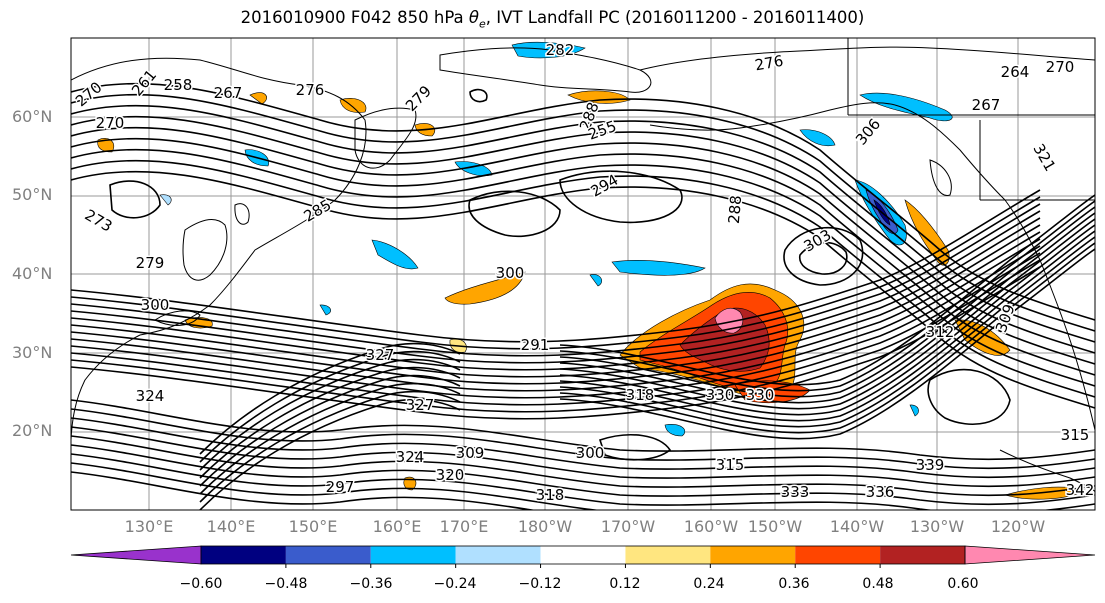  Describe the element at coordinates (32, 430) in the screenshot. I see `lat-label-20n: 20°N` at that location.